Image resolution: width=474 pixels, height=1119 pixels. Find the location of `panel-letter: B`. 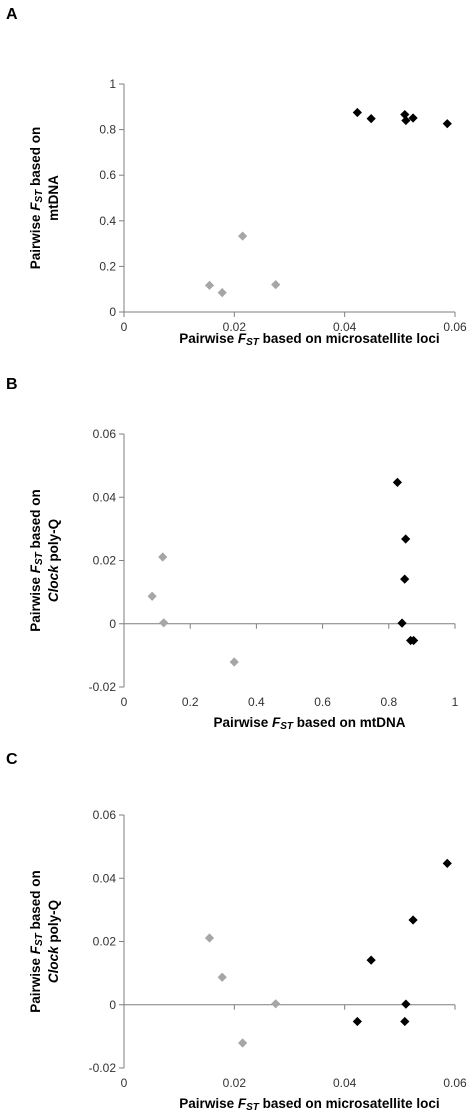

panel-letter: B is located at coordinates (12, 384).